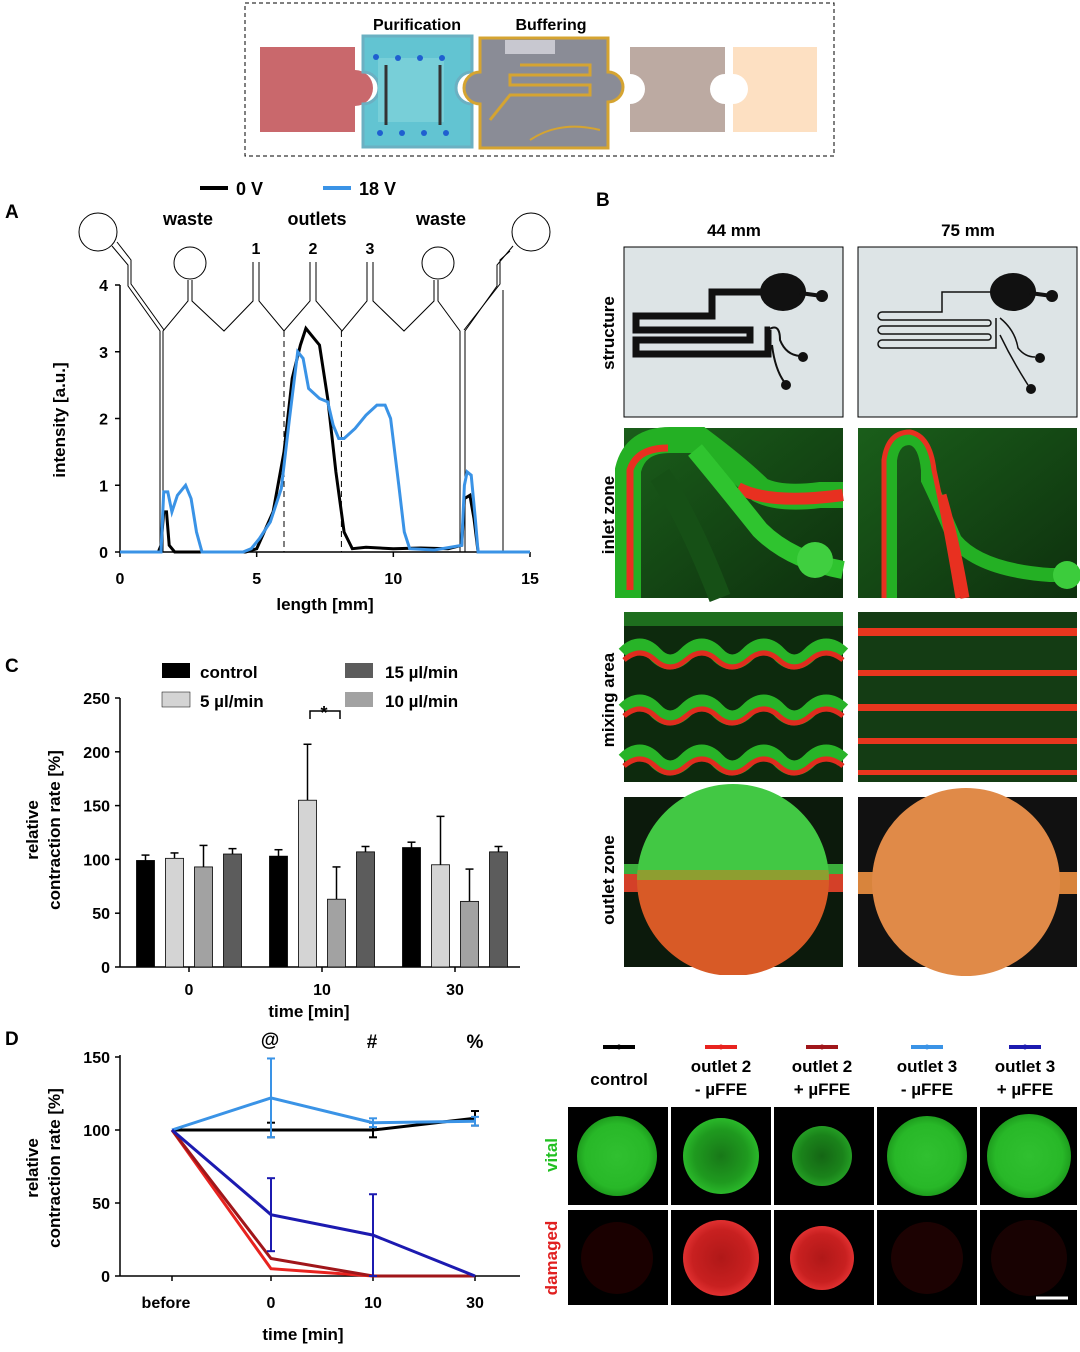 This screenshot has height=1352, width=1080. What do you see at coordinates (967, 332) in the screenshot?
I see `structure-75mm` at bounding box center [967, 332].